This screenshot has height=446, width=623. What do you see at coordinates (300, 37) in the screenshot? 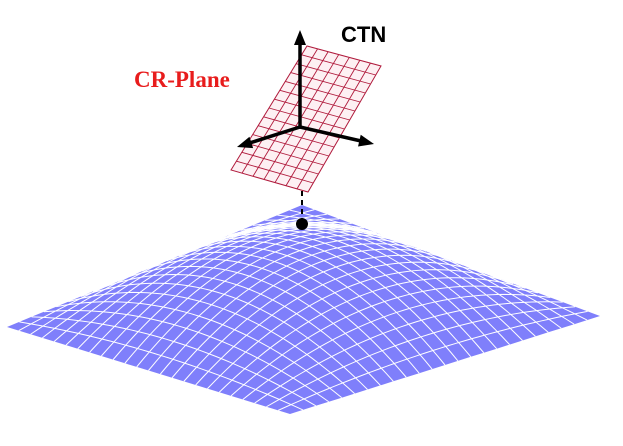
I see `axis-vertical-arrowhead` at bounding box center [300, 37].